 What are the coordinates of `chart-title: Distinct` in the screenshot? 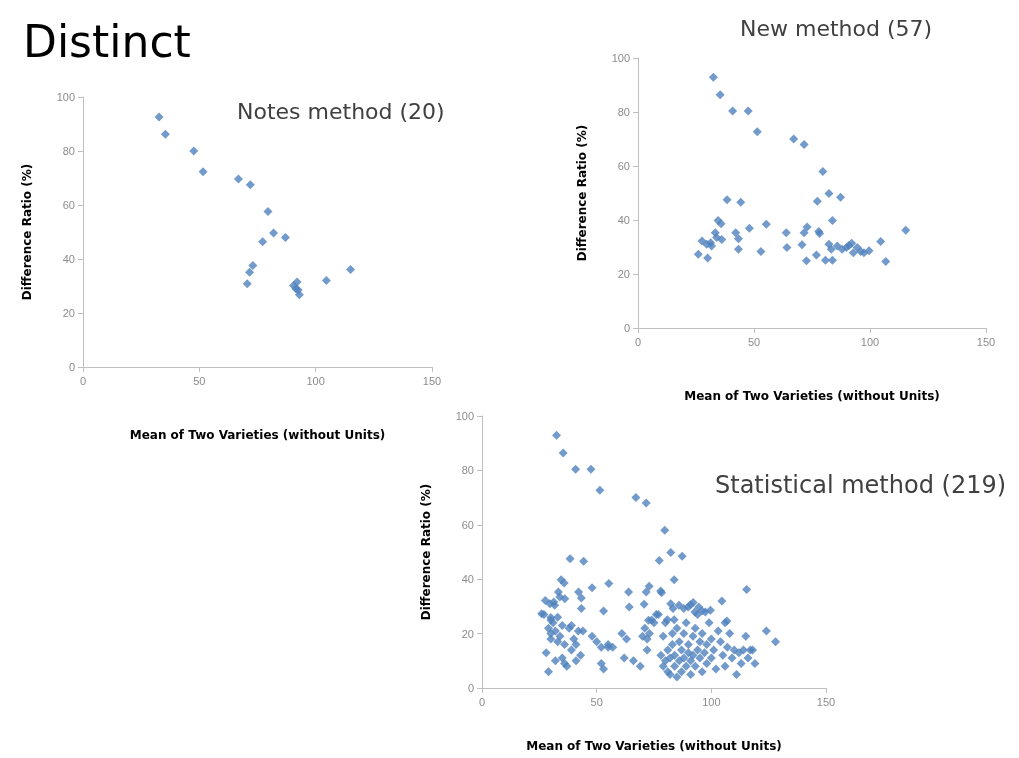 It's located at (107, 41).